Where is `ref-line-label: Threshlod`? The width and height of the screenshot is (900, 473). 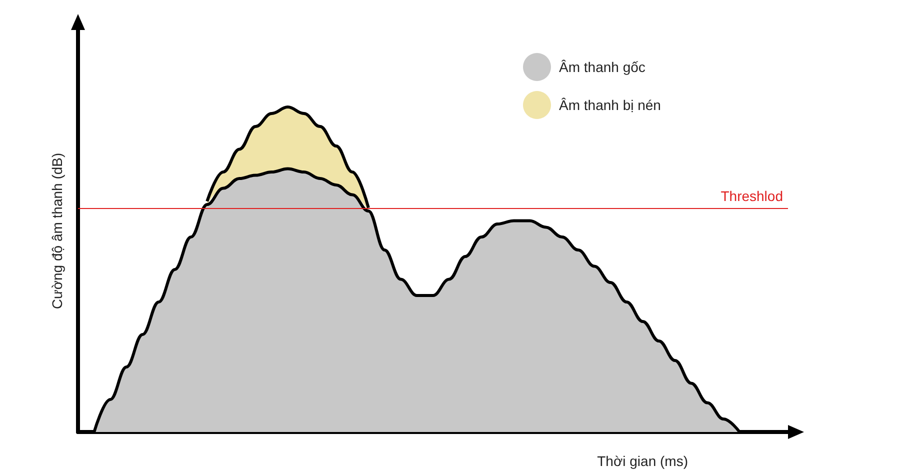 ref-line-label: Threshlod is located at coordinates (751, 196).